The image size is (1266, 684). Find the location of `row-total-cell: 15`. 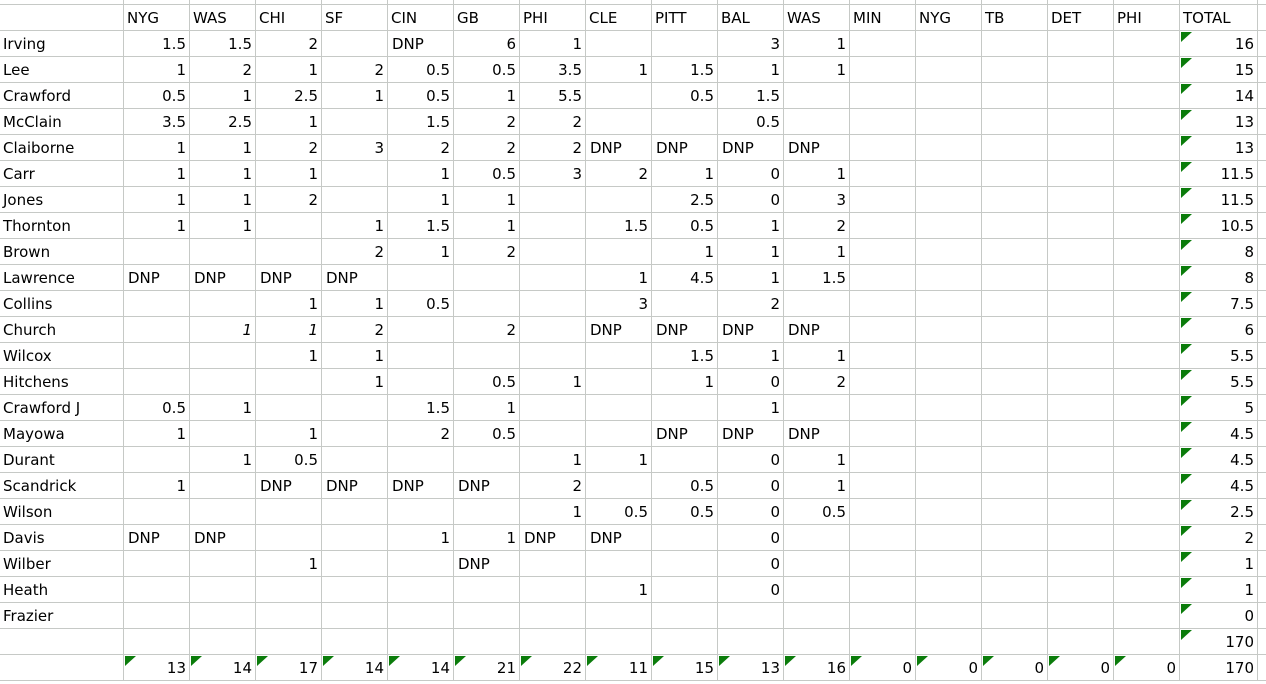

row-total-cell: 15 is located at coordinates (1219, 70).